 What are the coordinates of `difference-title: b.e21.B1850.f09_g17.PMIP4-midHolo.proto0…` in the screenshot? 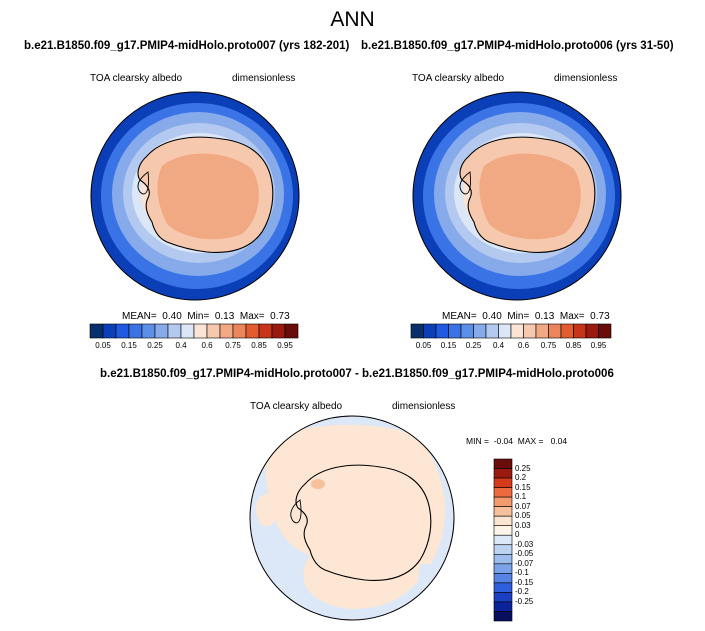 It's located at (357, 374).